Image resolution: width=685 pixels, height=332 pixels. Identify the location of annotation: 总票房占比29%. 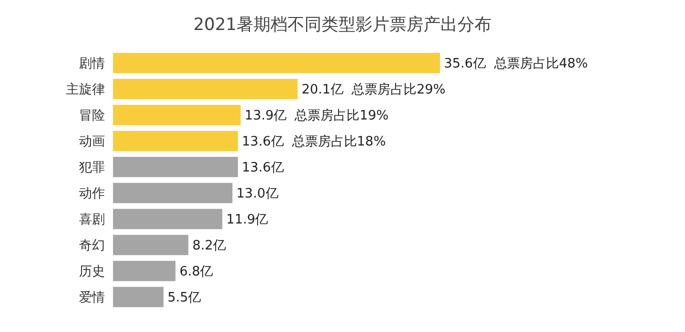
(398, 90).